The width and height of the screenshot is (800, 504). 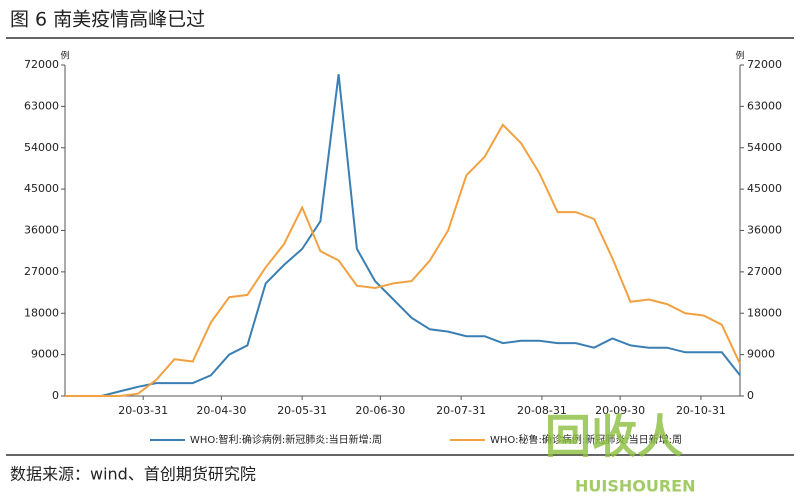 What do you see at coordinates (764, 271) in the screenshot?
I see `y2-tick-label: 27000` at bounding box center [764, 271].